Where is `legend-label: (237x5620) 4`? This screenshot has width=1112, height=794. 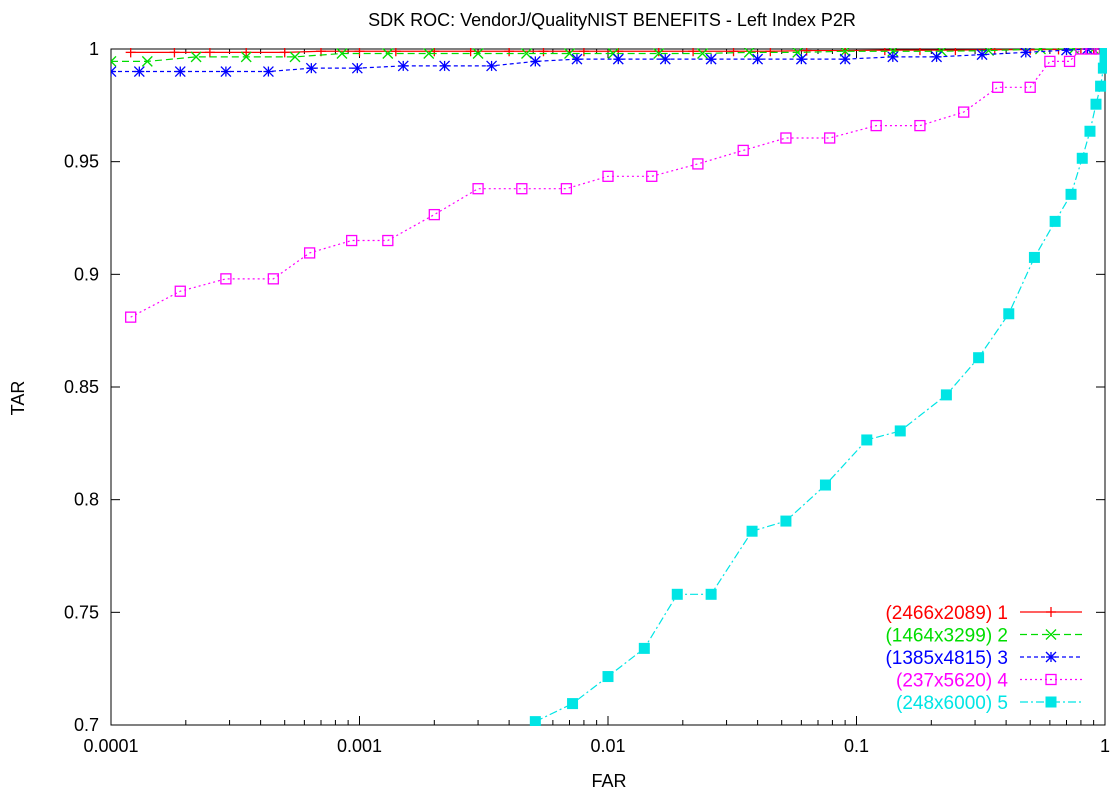 legend-label: (237x5620) 4 is located at coordinates (952, 681).